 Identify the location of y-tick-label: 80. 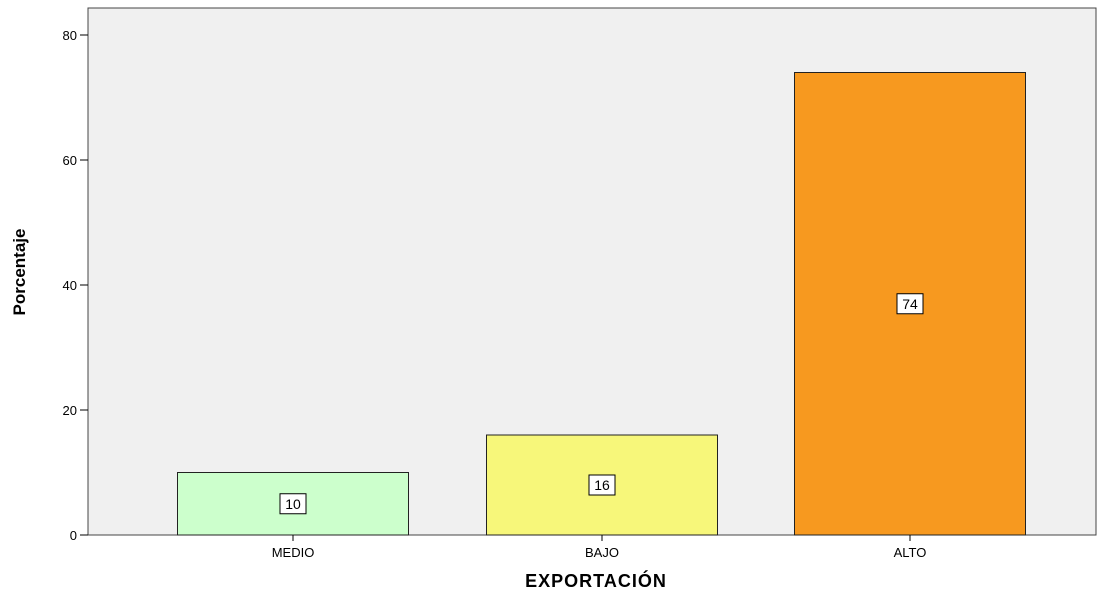
(70, 35).